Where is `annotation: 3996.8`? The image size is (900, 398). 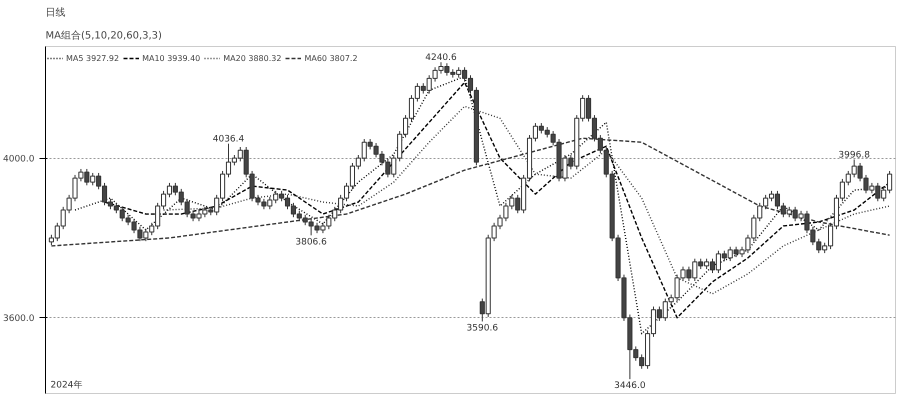
annotation: 3996.8 is located at coordinates (854, 155).